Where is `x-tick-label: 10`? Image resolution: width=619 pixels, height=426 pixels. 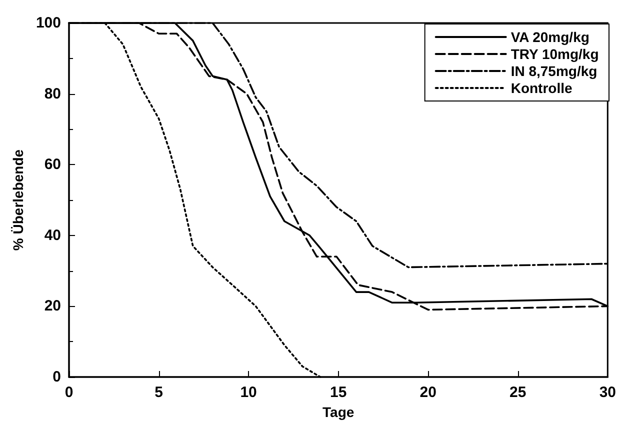 x-tick-label: 10 is located at coordinates (248, 392).